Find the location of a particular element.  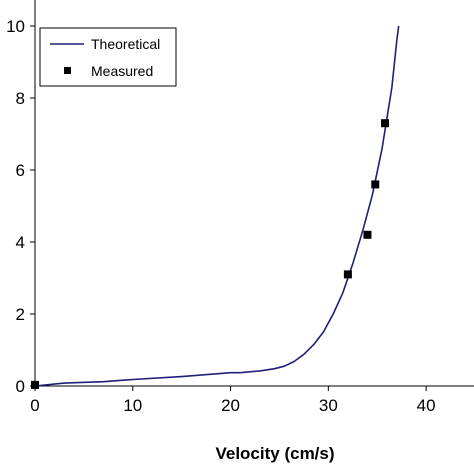

legend-marker-swatch is located at coordinates (67, 70).